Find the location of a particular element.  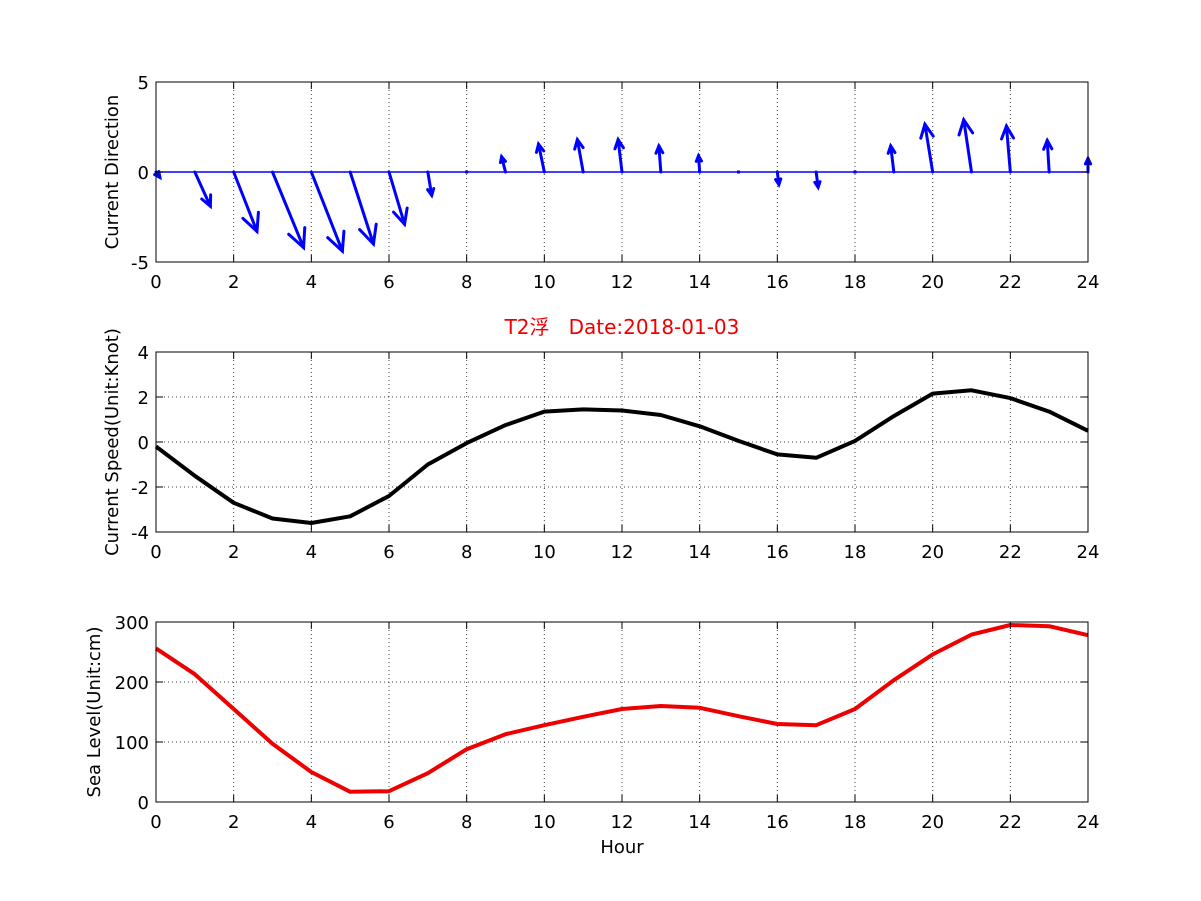

panel-1-ylabel: Current Speed(Unit:Knot) is located at coordinates (112, 442).